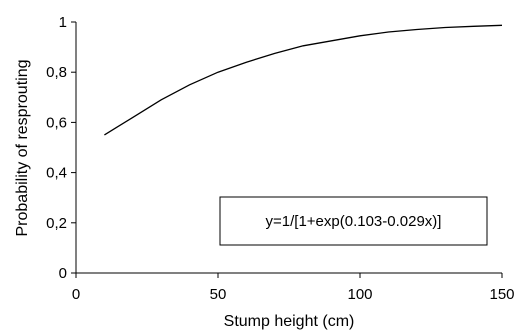  I want to click on y-tick-label: 0,2, so click(56, 223).